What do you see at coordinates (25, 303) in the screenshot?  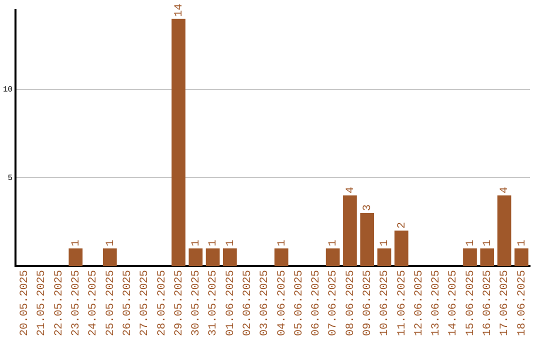 I see `x-tick-label: 20.05.2025` at bounding box center [25, 303].